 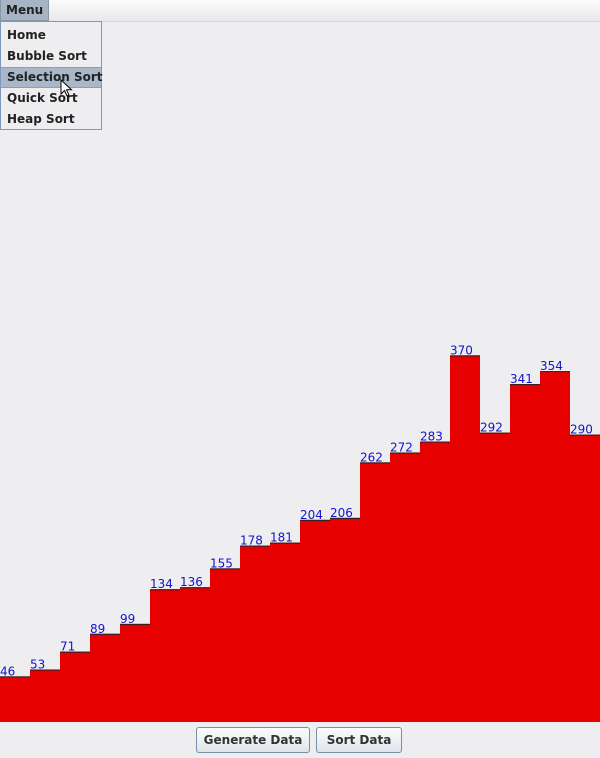 What do you see at coordinates (431, 437) in the screenshot?
I see `bar-value-label: 283` at bounding box center [431, 437].